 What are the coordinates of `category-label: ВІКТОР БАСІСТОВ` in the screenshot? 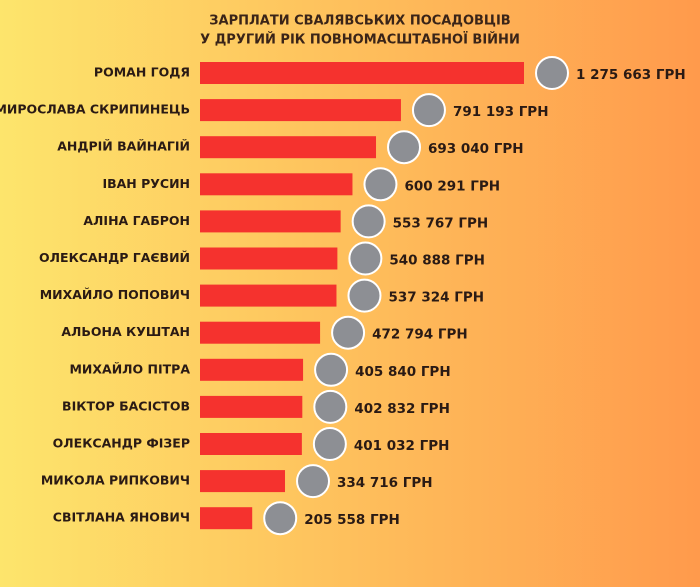 It's located at (126, 405).